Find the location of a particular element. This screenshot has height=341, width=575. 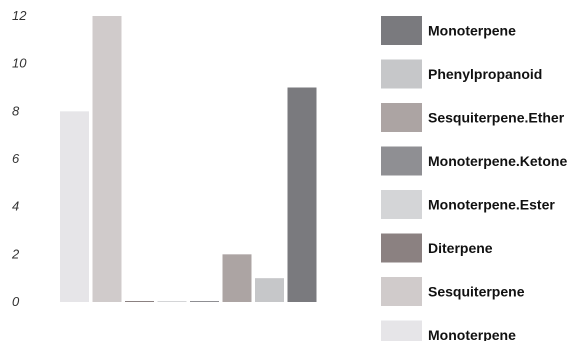

legend-item: Monoterpene.Ester is located at coordinates (468, 204).